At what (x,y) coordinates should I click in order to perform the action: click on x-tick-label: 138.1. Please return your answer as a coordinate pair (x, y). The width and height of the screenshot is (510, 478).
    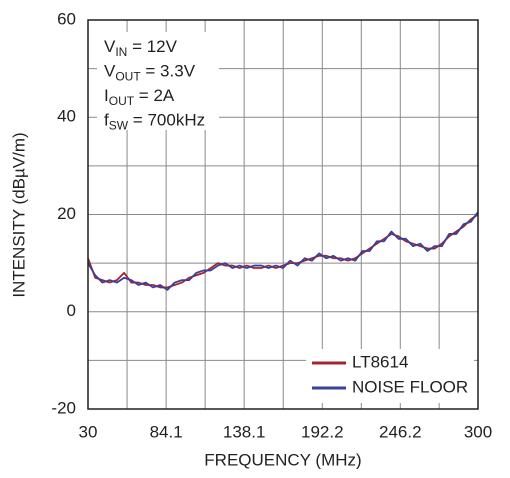
    Looking at the image, I should click on (244, 431).